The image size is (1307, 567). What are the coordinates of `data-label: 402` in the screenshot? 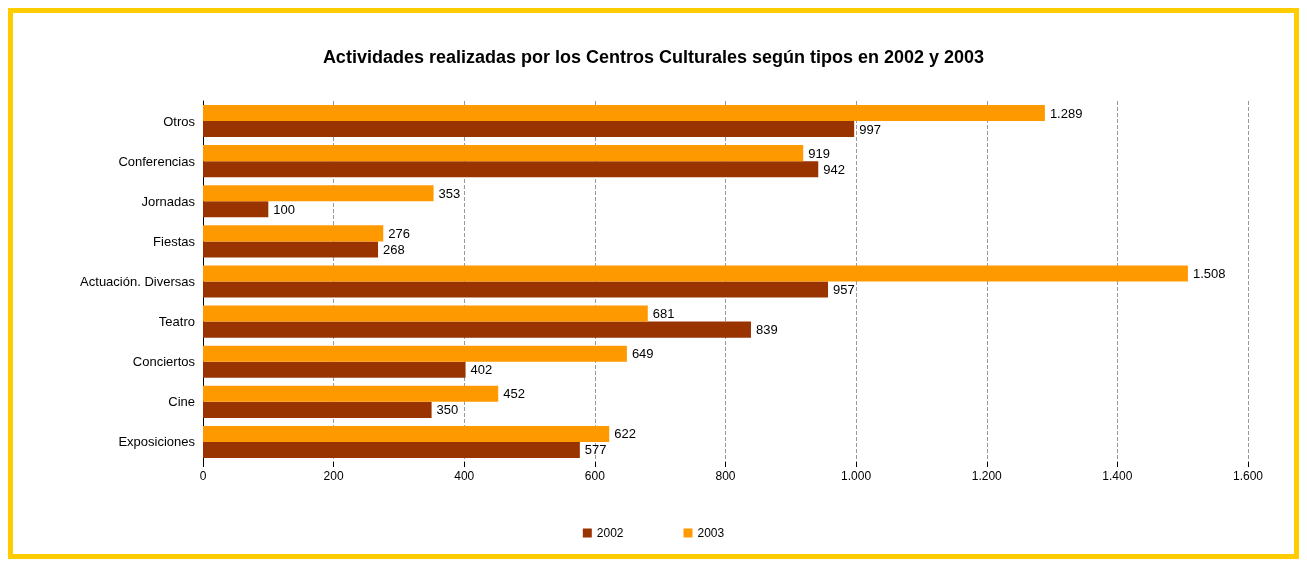 It's located at (481, 370).